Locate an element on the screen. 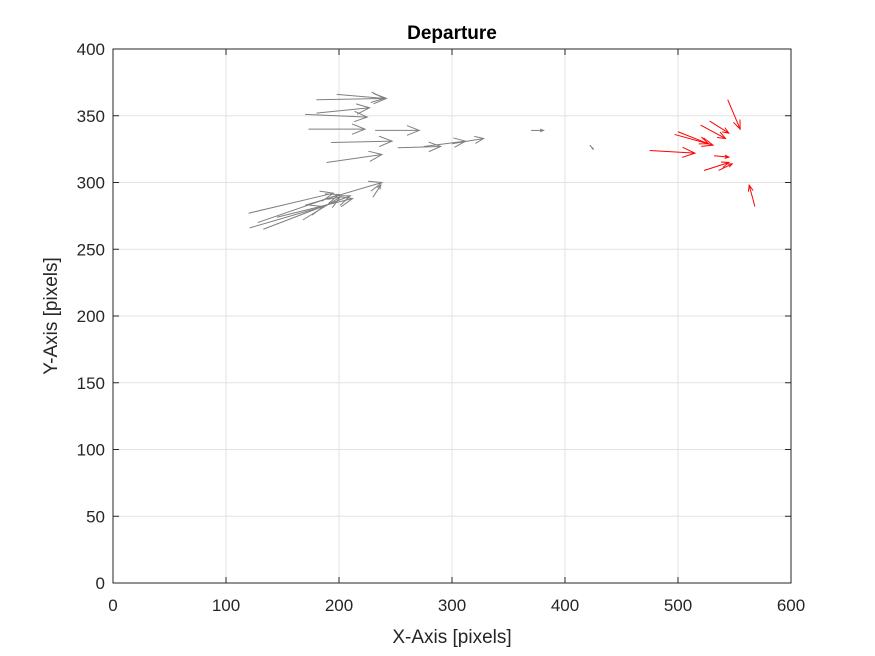 The image size is (875, 656). y-tick-label: 50 is located at coordinates (95, 516).